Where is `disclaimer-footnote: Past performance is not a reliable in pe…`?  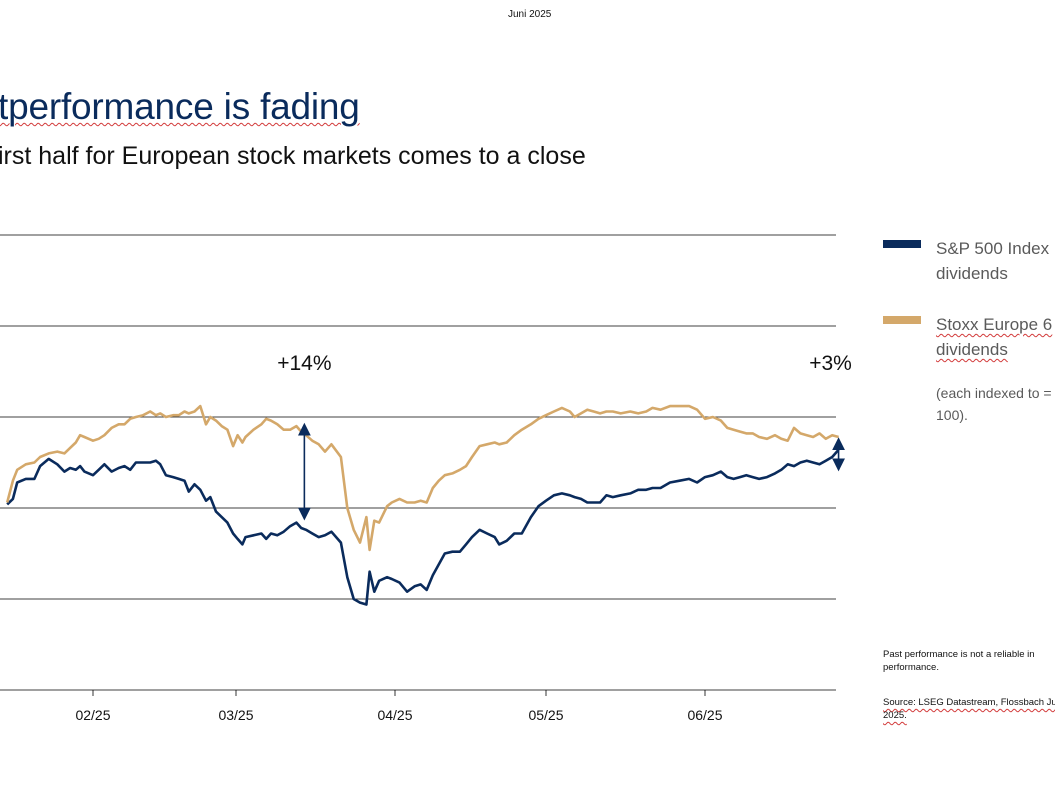
disclaimer-footnote: Past performance is not a reliable in pe… is located at coordinates (959, 661).